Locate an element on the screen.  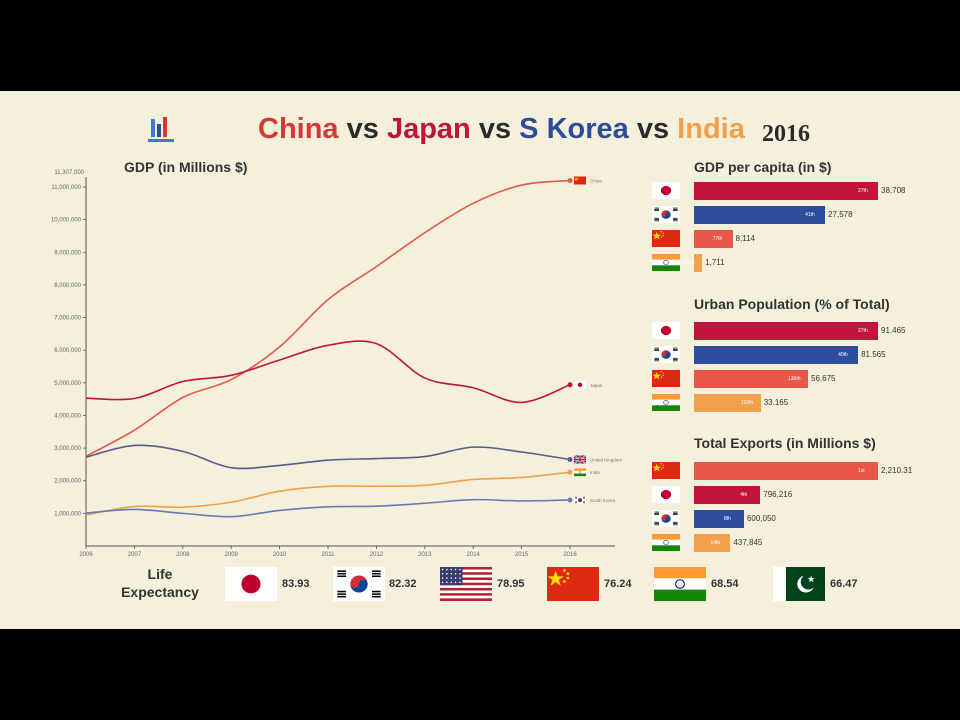
series-end-label-india: India is located at coordinates (595, 472).